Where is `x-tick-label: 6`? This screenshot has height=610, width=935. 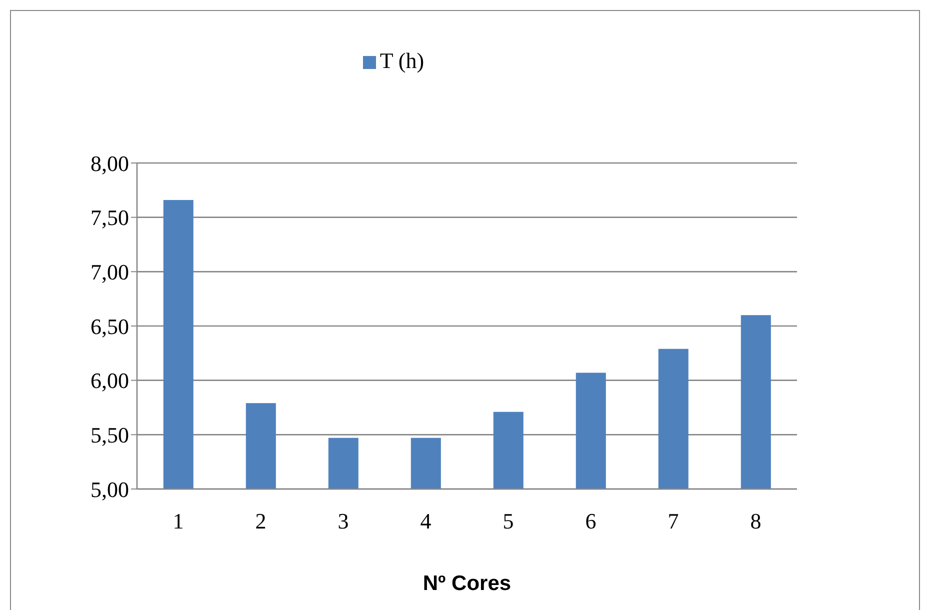 x-tick-label: 6 is located at coordinates (590, 521).